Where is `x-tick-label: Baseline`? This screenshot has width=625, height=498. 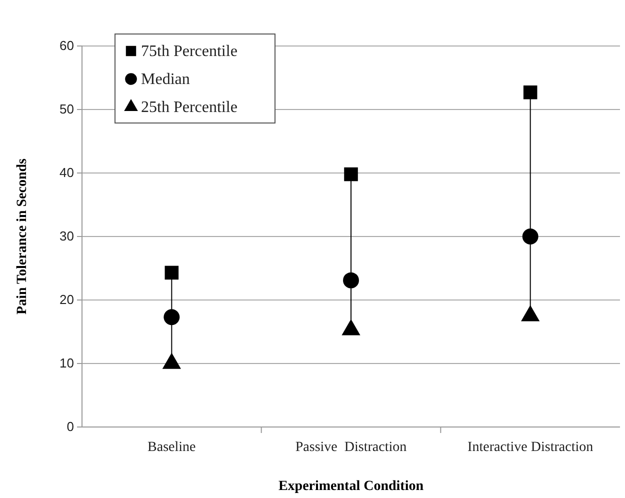
x-tick-label: Baseline is located at coordinates (172, 447).